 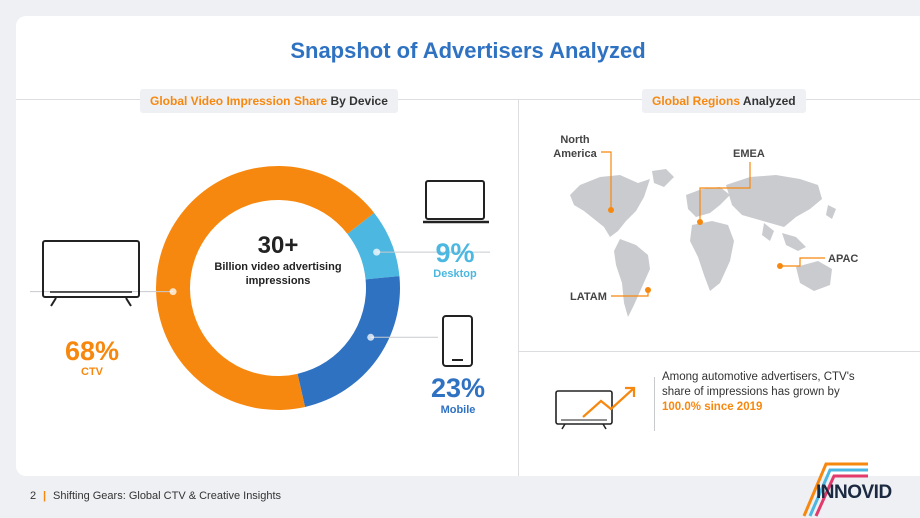 What do you see at coordinates (455, 274) in the screenshot?
I see `desktop-category-label: Desktop` at bounding box center [455, 274].